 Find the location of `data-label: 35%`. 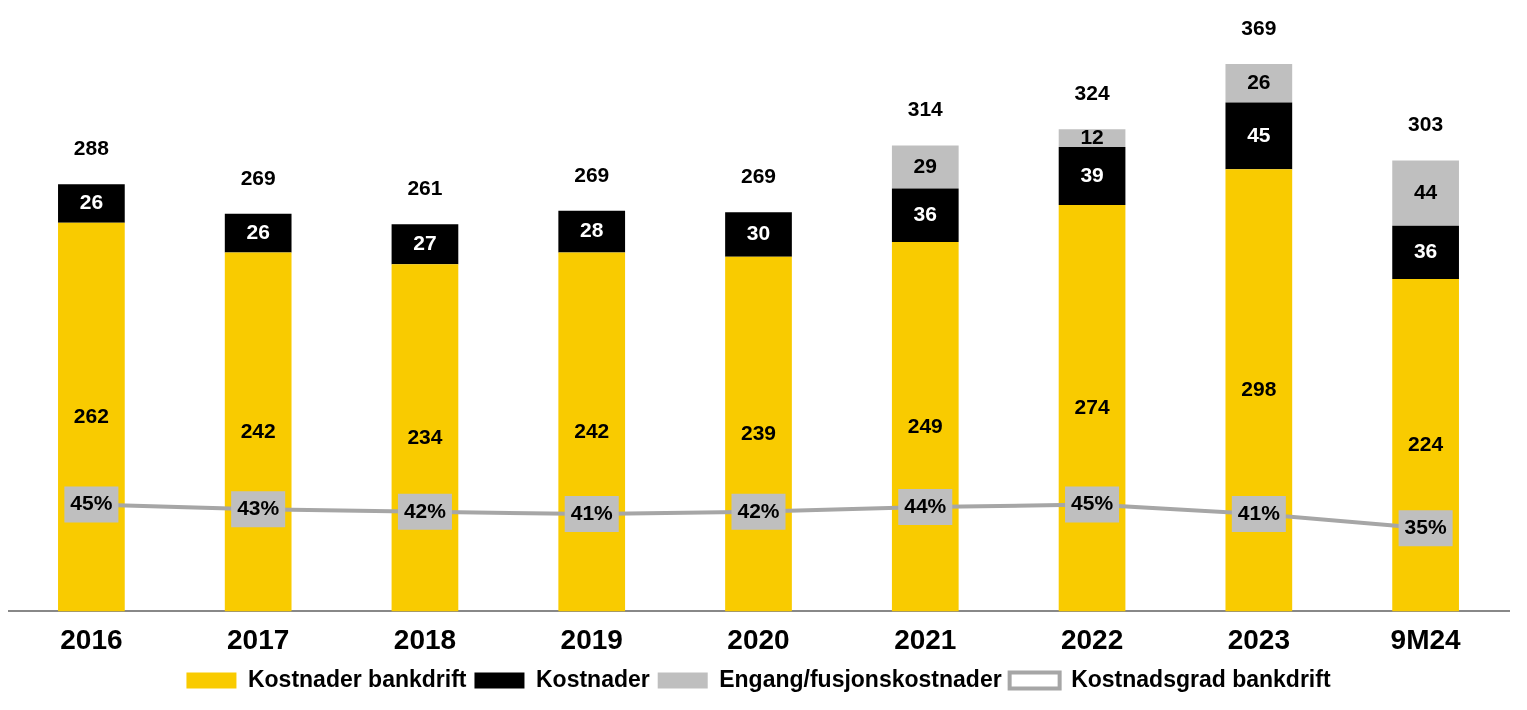

data-label: 35% is located at coordinates (1425, 527).